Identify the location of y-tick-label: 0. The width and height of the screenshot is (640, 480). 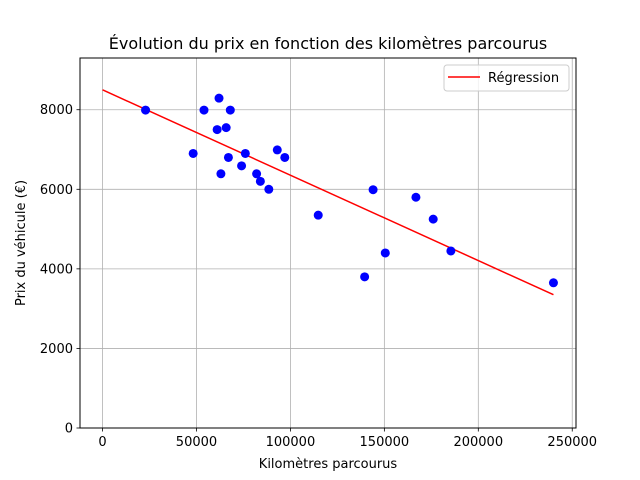
(69, 429).